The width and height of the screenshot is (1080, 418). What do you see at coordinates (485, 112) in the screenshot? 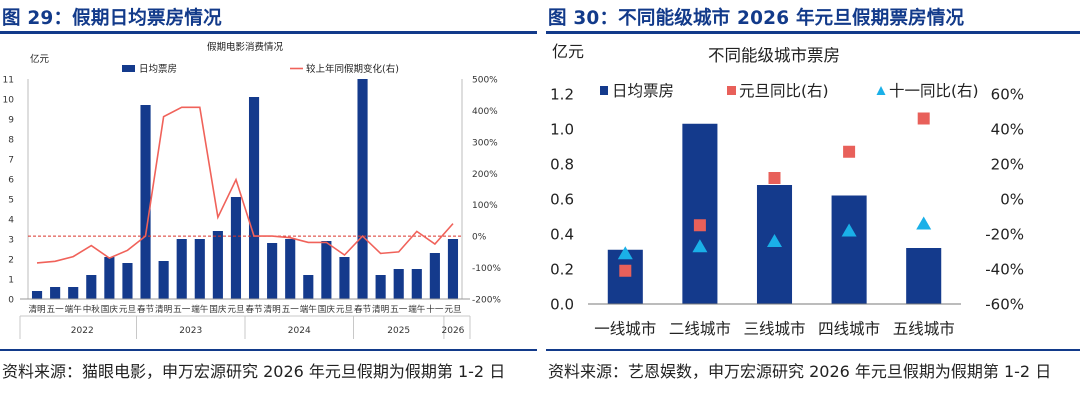
I see `left-y2-tick-label: 400%` at bounding box center [485, 112].